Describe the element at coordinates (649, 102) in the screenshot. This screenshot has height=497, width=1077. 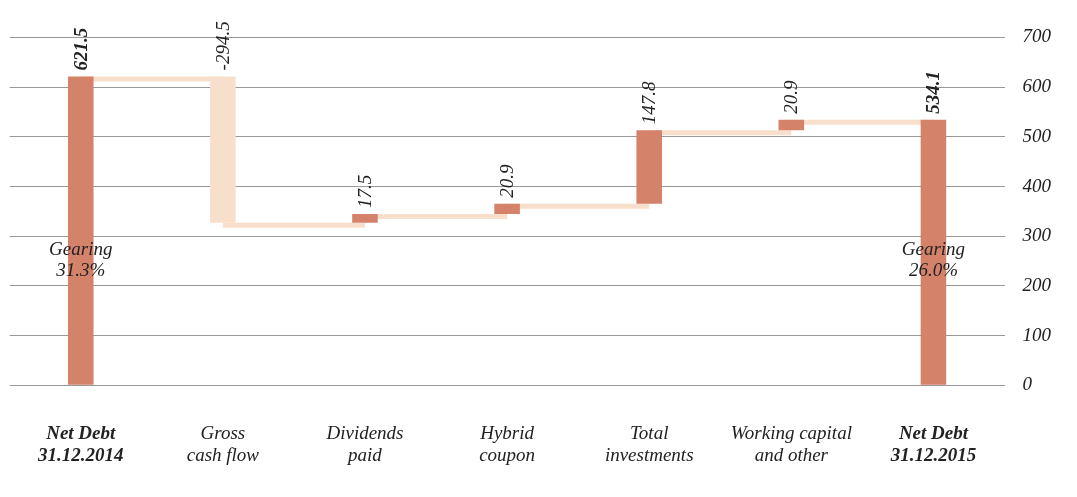
I see `data-label: 147.8` at that location.